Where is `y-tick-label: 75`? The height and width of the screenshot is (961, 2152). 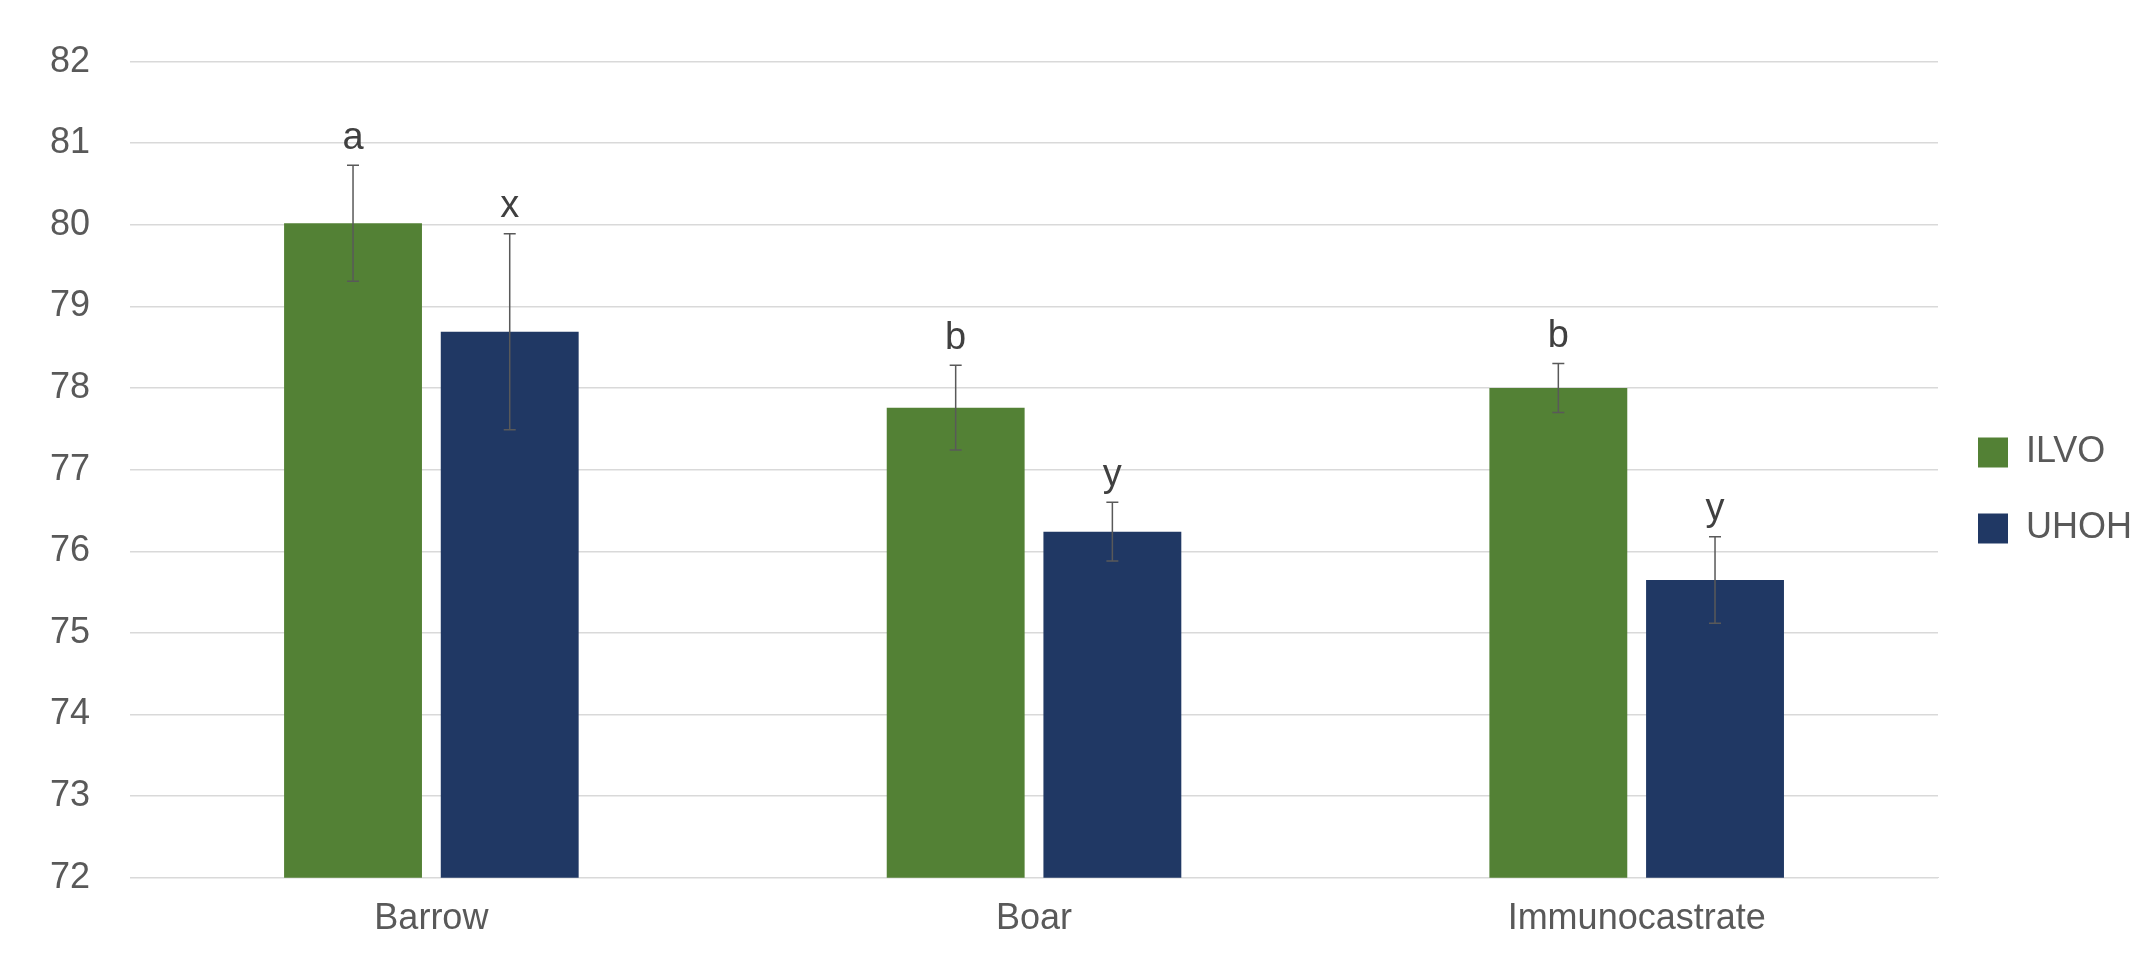
y-tick-label: 75 is located at coordinates (70, 630).